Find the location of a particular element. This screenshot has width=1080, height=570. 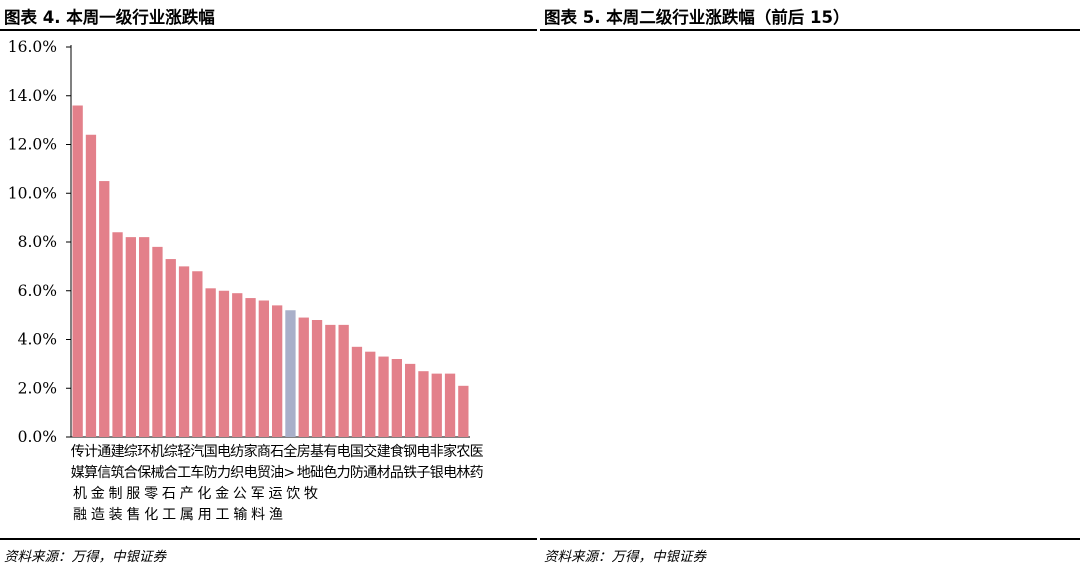

right-source-note: 资料来源：万得，中银证券 is located at coordinates (625, 557).